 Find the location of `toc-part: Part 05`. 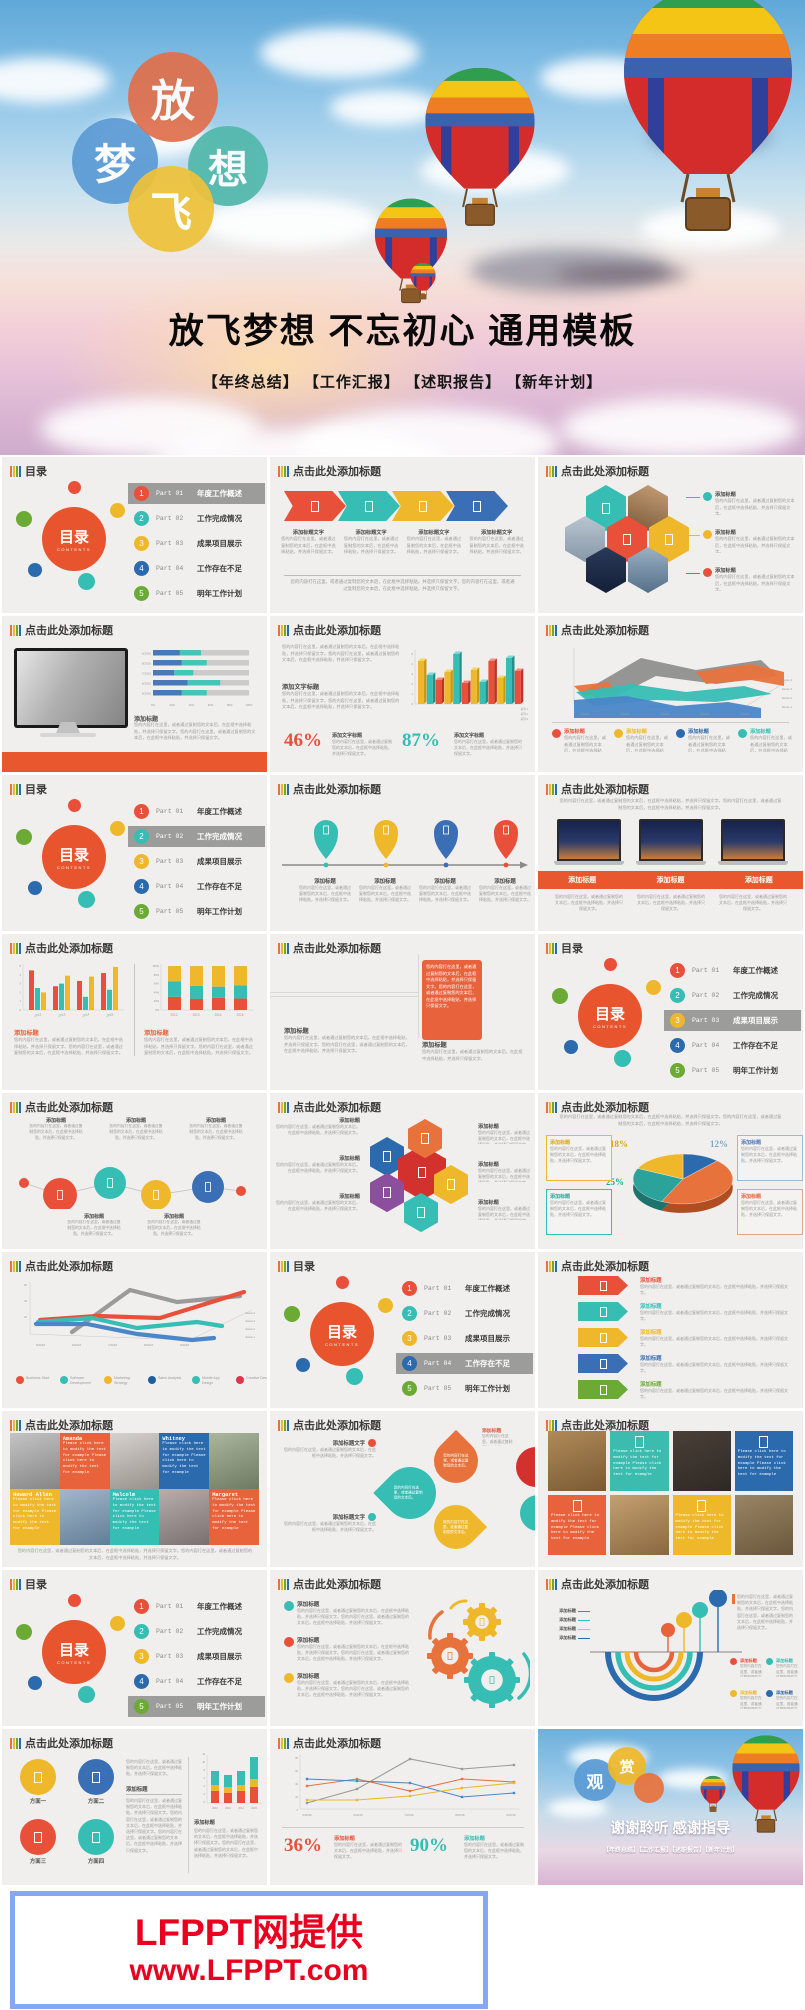

toc-part: Part 05 is located at coordinates (438, 1388).